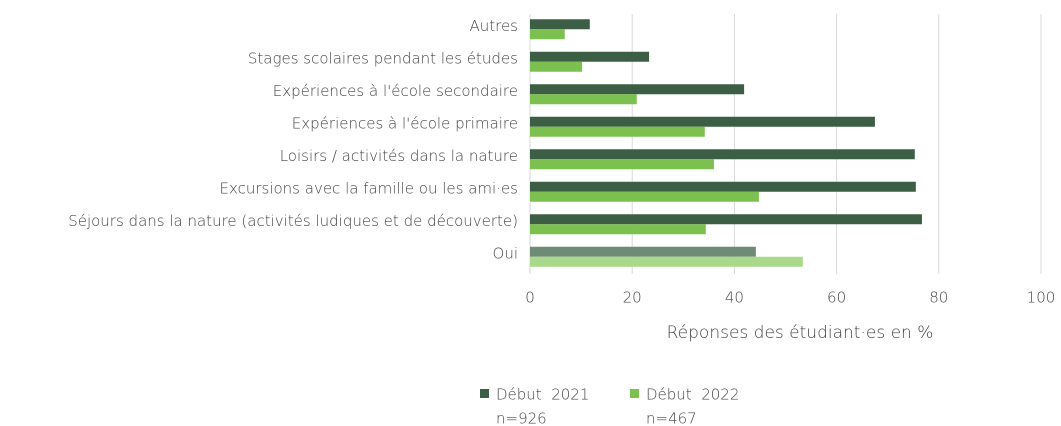 This screenshot has width=1061, height=426. What do you see at coordinates (800, 333) in the screenshot?
I see `x-axis-label: Réponses des étudiant·es en %` at bounding box center [800, 333].